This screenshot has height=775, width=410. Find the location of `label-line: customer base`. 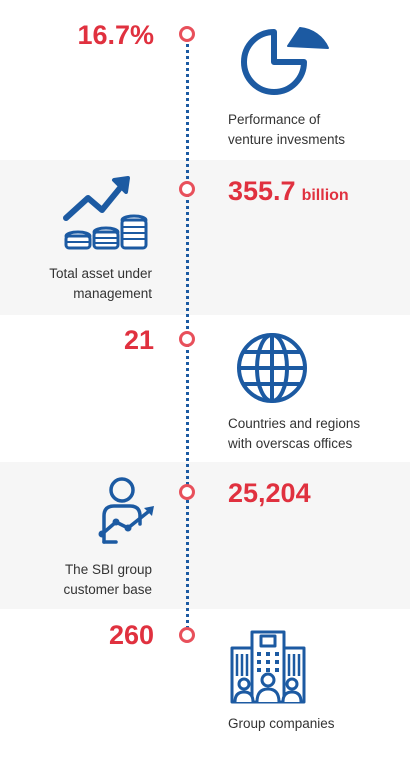

label-line: customer base is located at coordinates (107, 589).